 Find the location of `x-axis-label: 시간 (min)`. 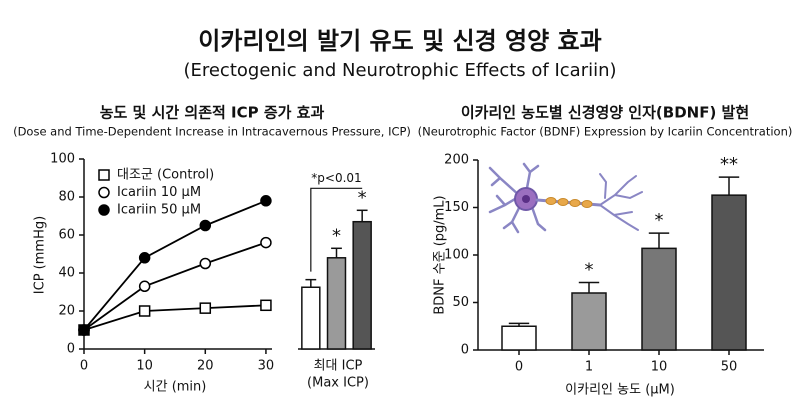

x-axis-label: 시간 (min) is located at coordinates (175, 387).